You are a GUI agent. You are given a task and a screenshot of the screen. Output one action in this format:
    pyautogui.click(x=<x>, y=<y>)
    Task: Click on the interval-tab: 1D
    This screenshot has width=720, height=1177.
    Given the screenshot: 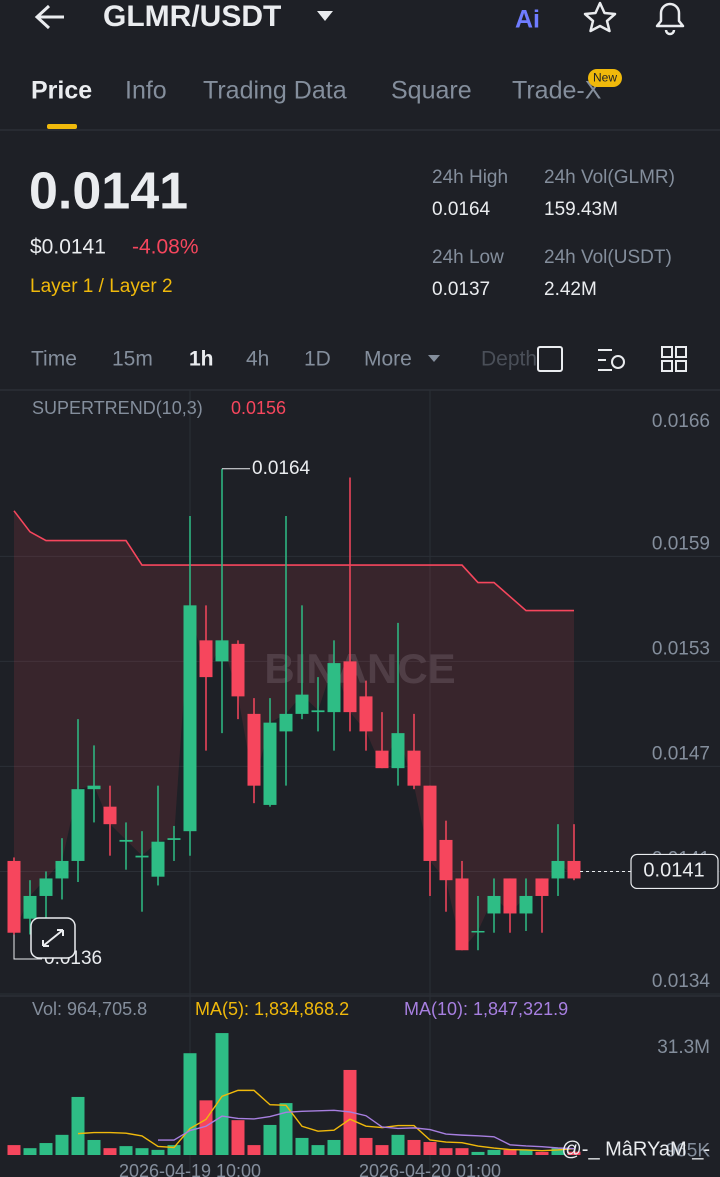 What is the action you would take?
    pyautogui.click(x=317, y=359)
    